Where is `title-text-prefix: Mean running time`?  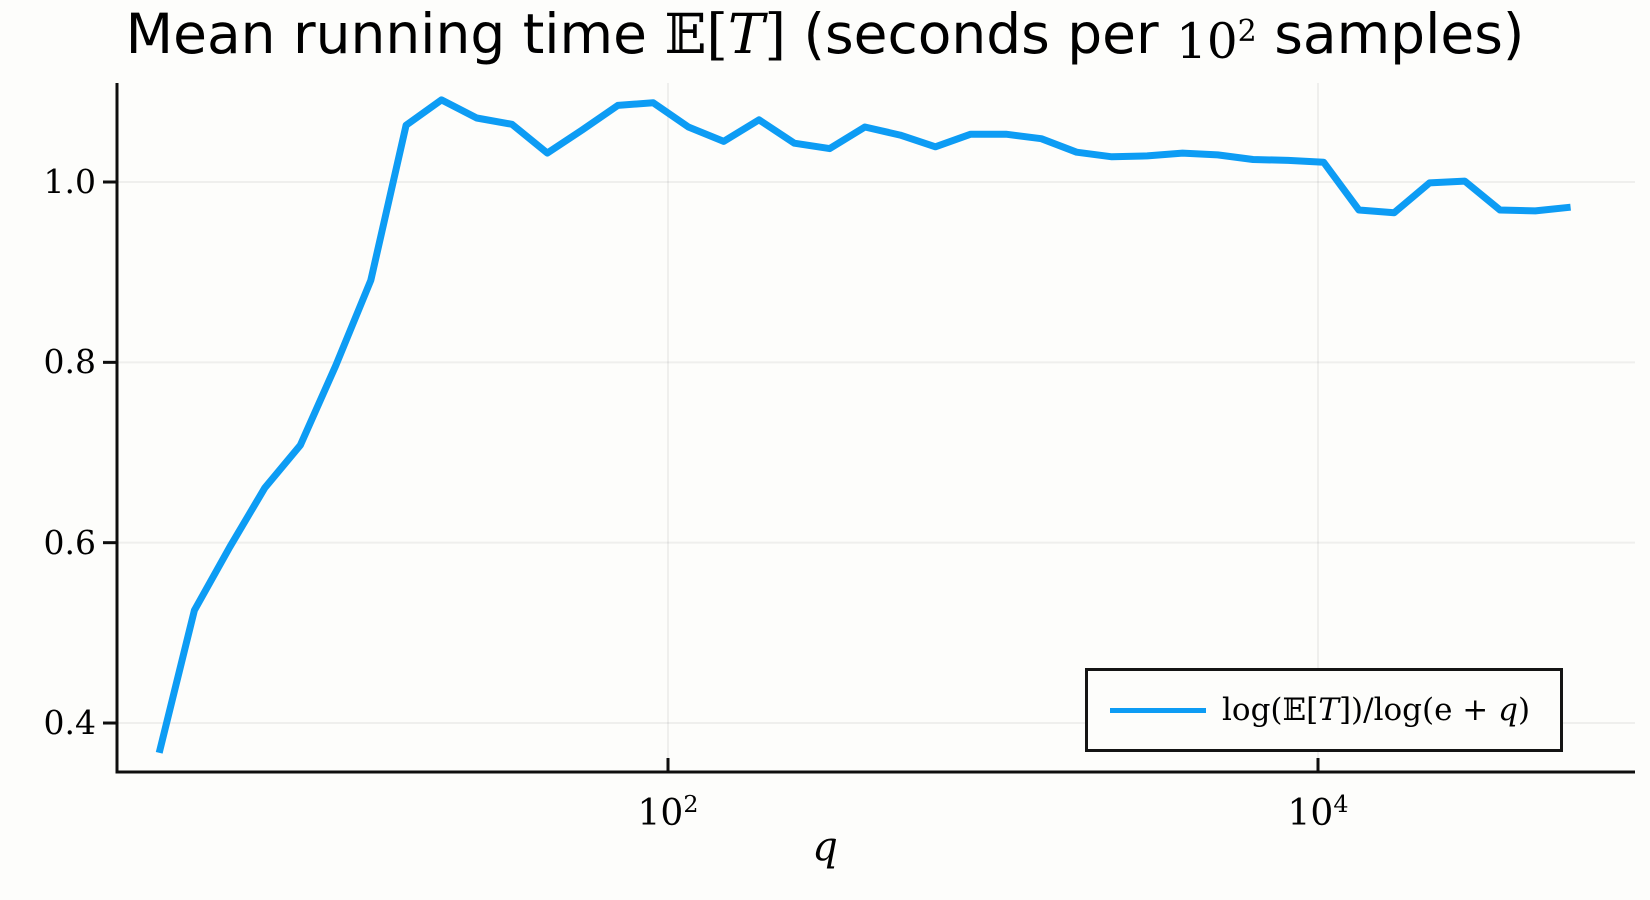 title-text-prefix: Mean running time is located at coordinates (395, 34).